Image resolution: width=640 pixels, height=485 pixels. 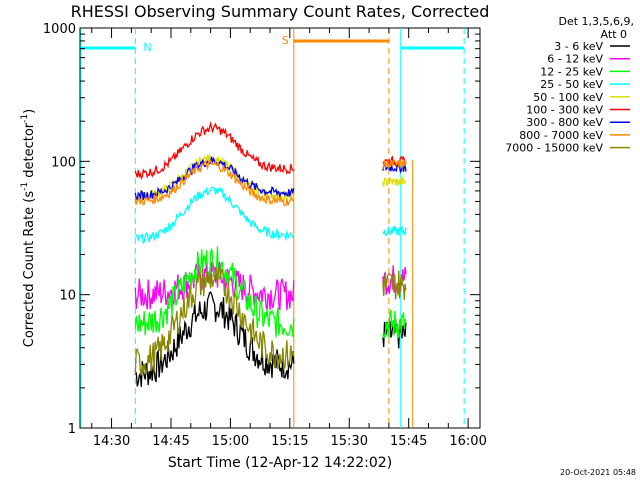 What do you see at coordinates (614, 34) in the screenshot?
I see `legend-header-line2: Att 0` at bounding box center [614, 34].